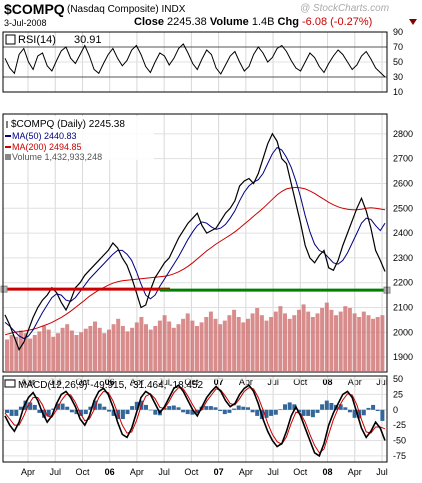  What do you see at coordinates (345, 8) in the screenshot?
I see `watermark: @ StockCharts.com` at bounding box center [345, 8].